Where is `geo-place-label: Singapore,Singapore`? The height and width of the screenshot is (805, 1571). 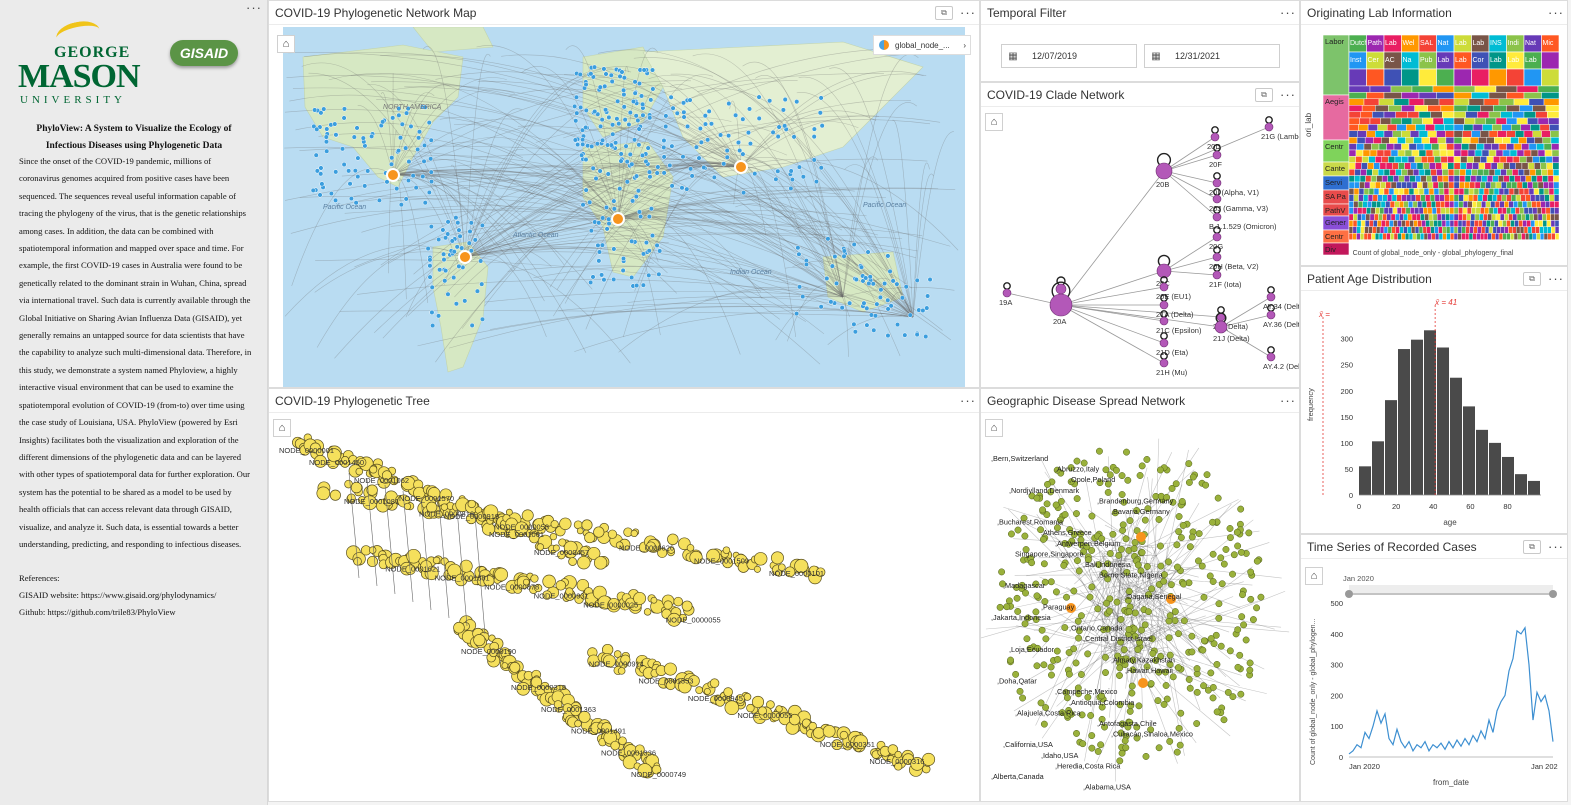 geo-place-label: Singapore,Singapore is located at coordinates (1049, 553).